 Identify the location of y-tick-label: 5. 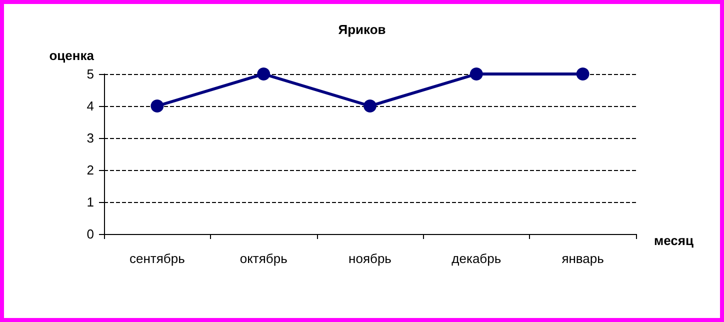
(90, 74).